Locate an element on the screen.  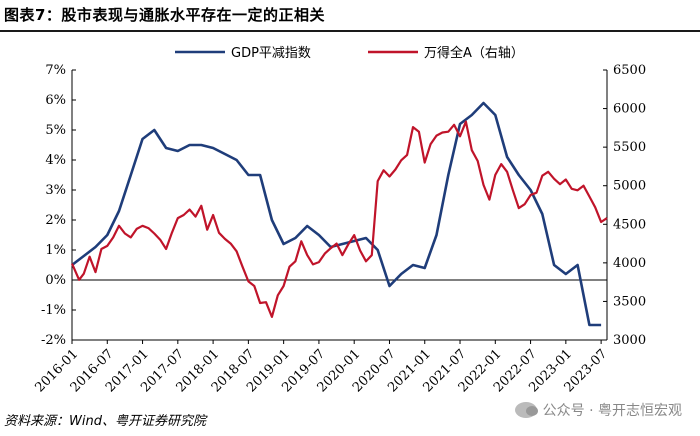
right-tick-label: 4500 is located at coordinates (629, 224).